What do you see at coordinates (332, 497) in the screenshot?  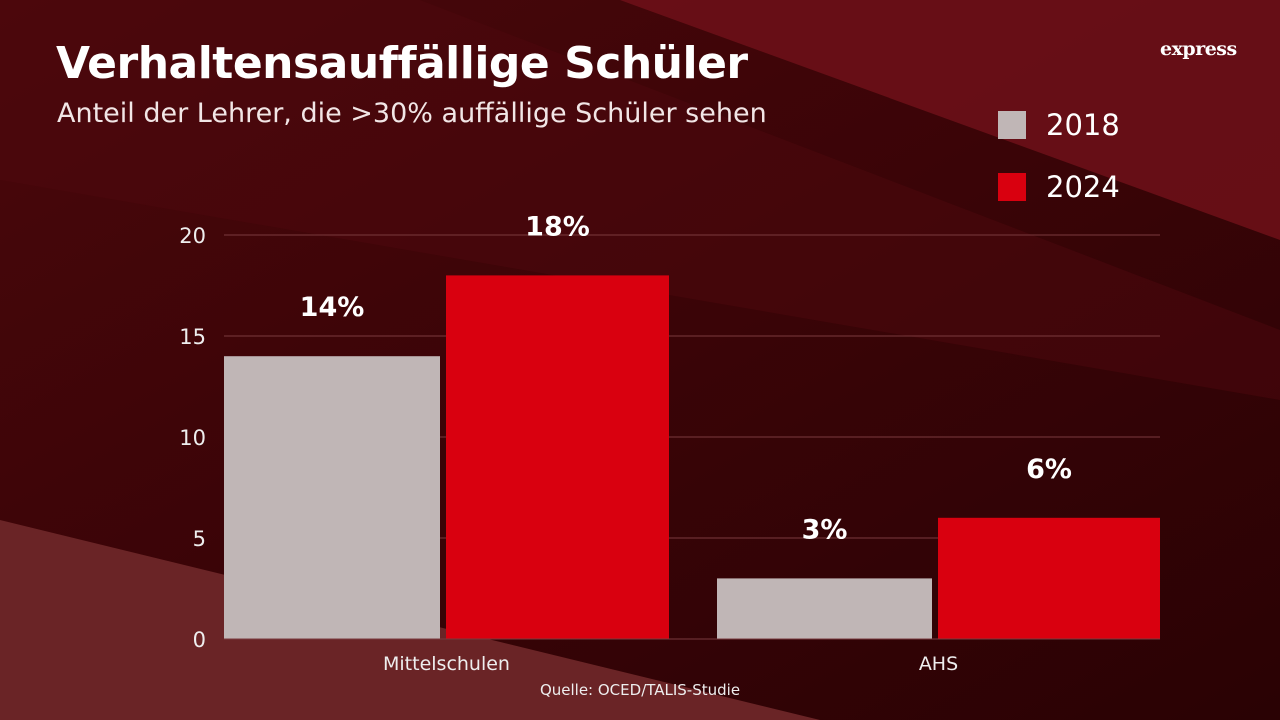 I see `bar-2018-mittelschulen` at bounding box center [332, 497].